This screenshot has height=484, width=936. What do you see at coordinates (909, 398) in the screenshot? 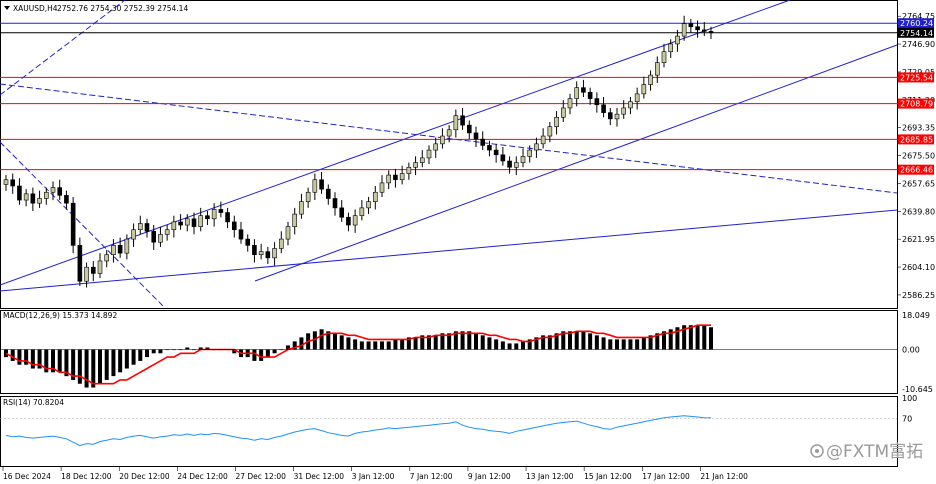
I see `rsi-tick-label: 100` at bounding box center [909, 398].